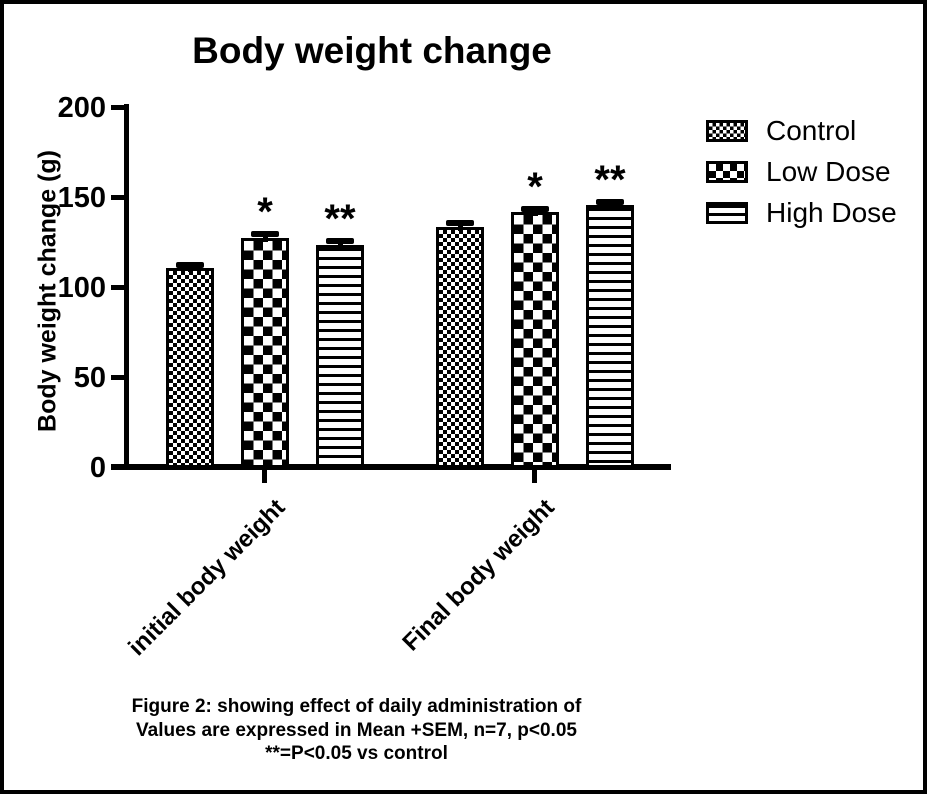 The width and height of the screenshot is (927, 794). What do you see at coordinates (479, 575) in the screenshot?
I see `category-label-final: Final body weight` at bounding box center [479, 575].